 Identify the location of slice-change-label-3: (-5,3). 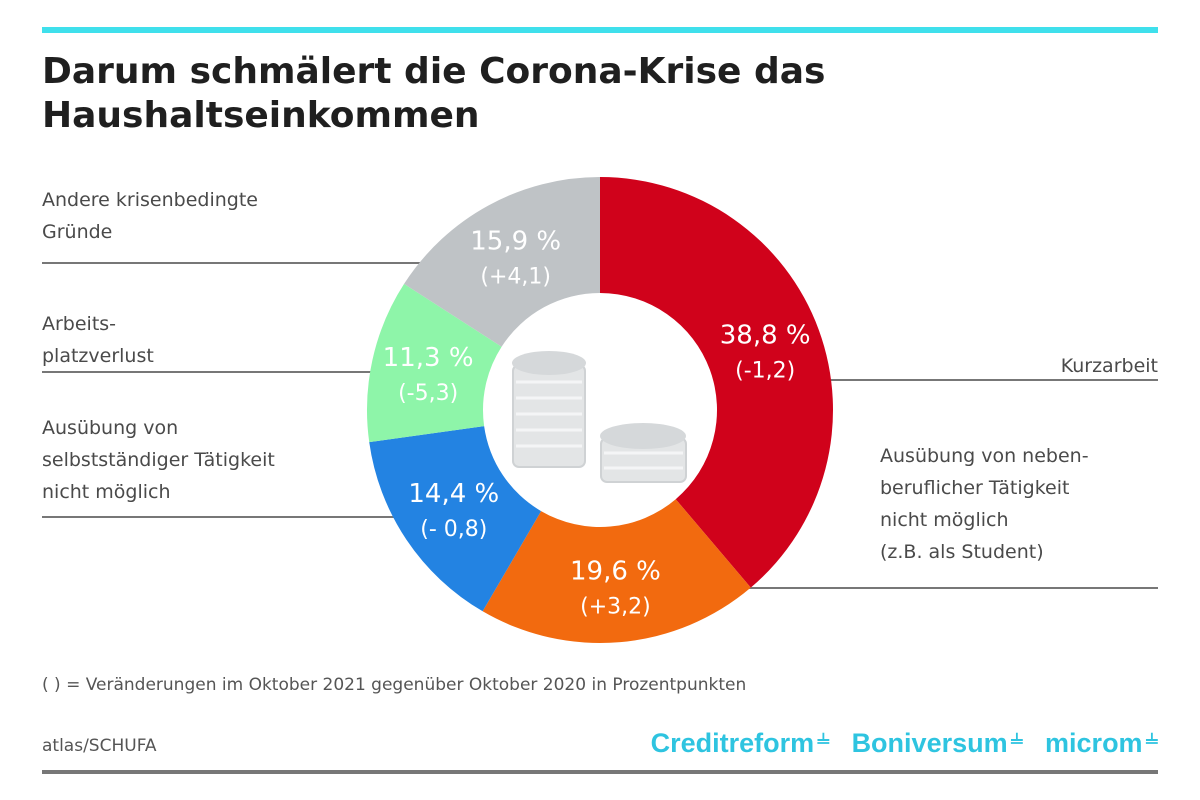
(428, 393).